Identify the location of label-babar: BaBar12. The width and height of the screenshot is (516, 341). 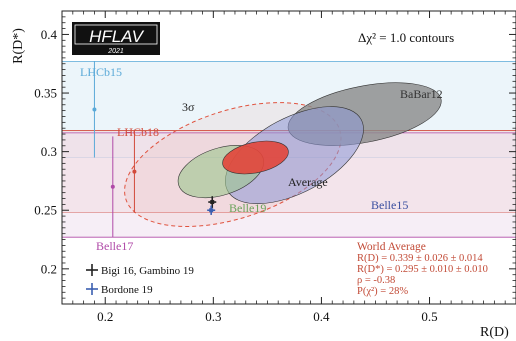
(421, 94).